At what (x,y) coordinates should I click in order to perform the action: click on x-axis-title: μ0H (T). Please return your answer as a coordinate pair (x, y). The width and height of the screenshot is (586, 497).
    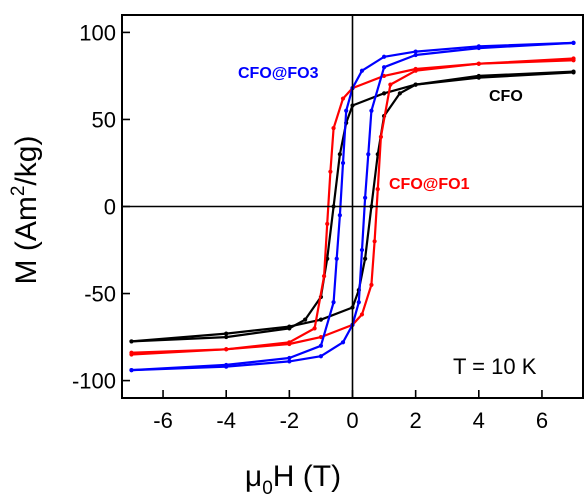
    Looking at the image, I should click on (293, 478).